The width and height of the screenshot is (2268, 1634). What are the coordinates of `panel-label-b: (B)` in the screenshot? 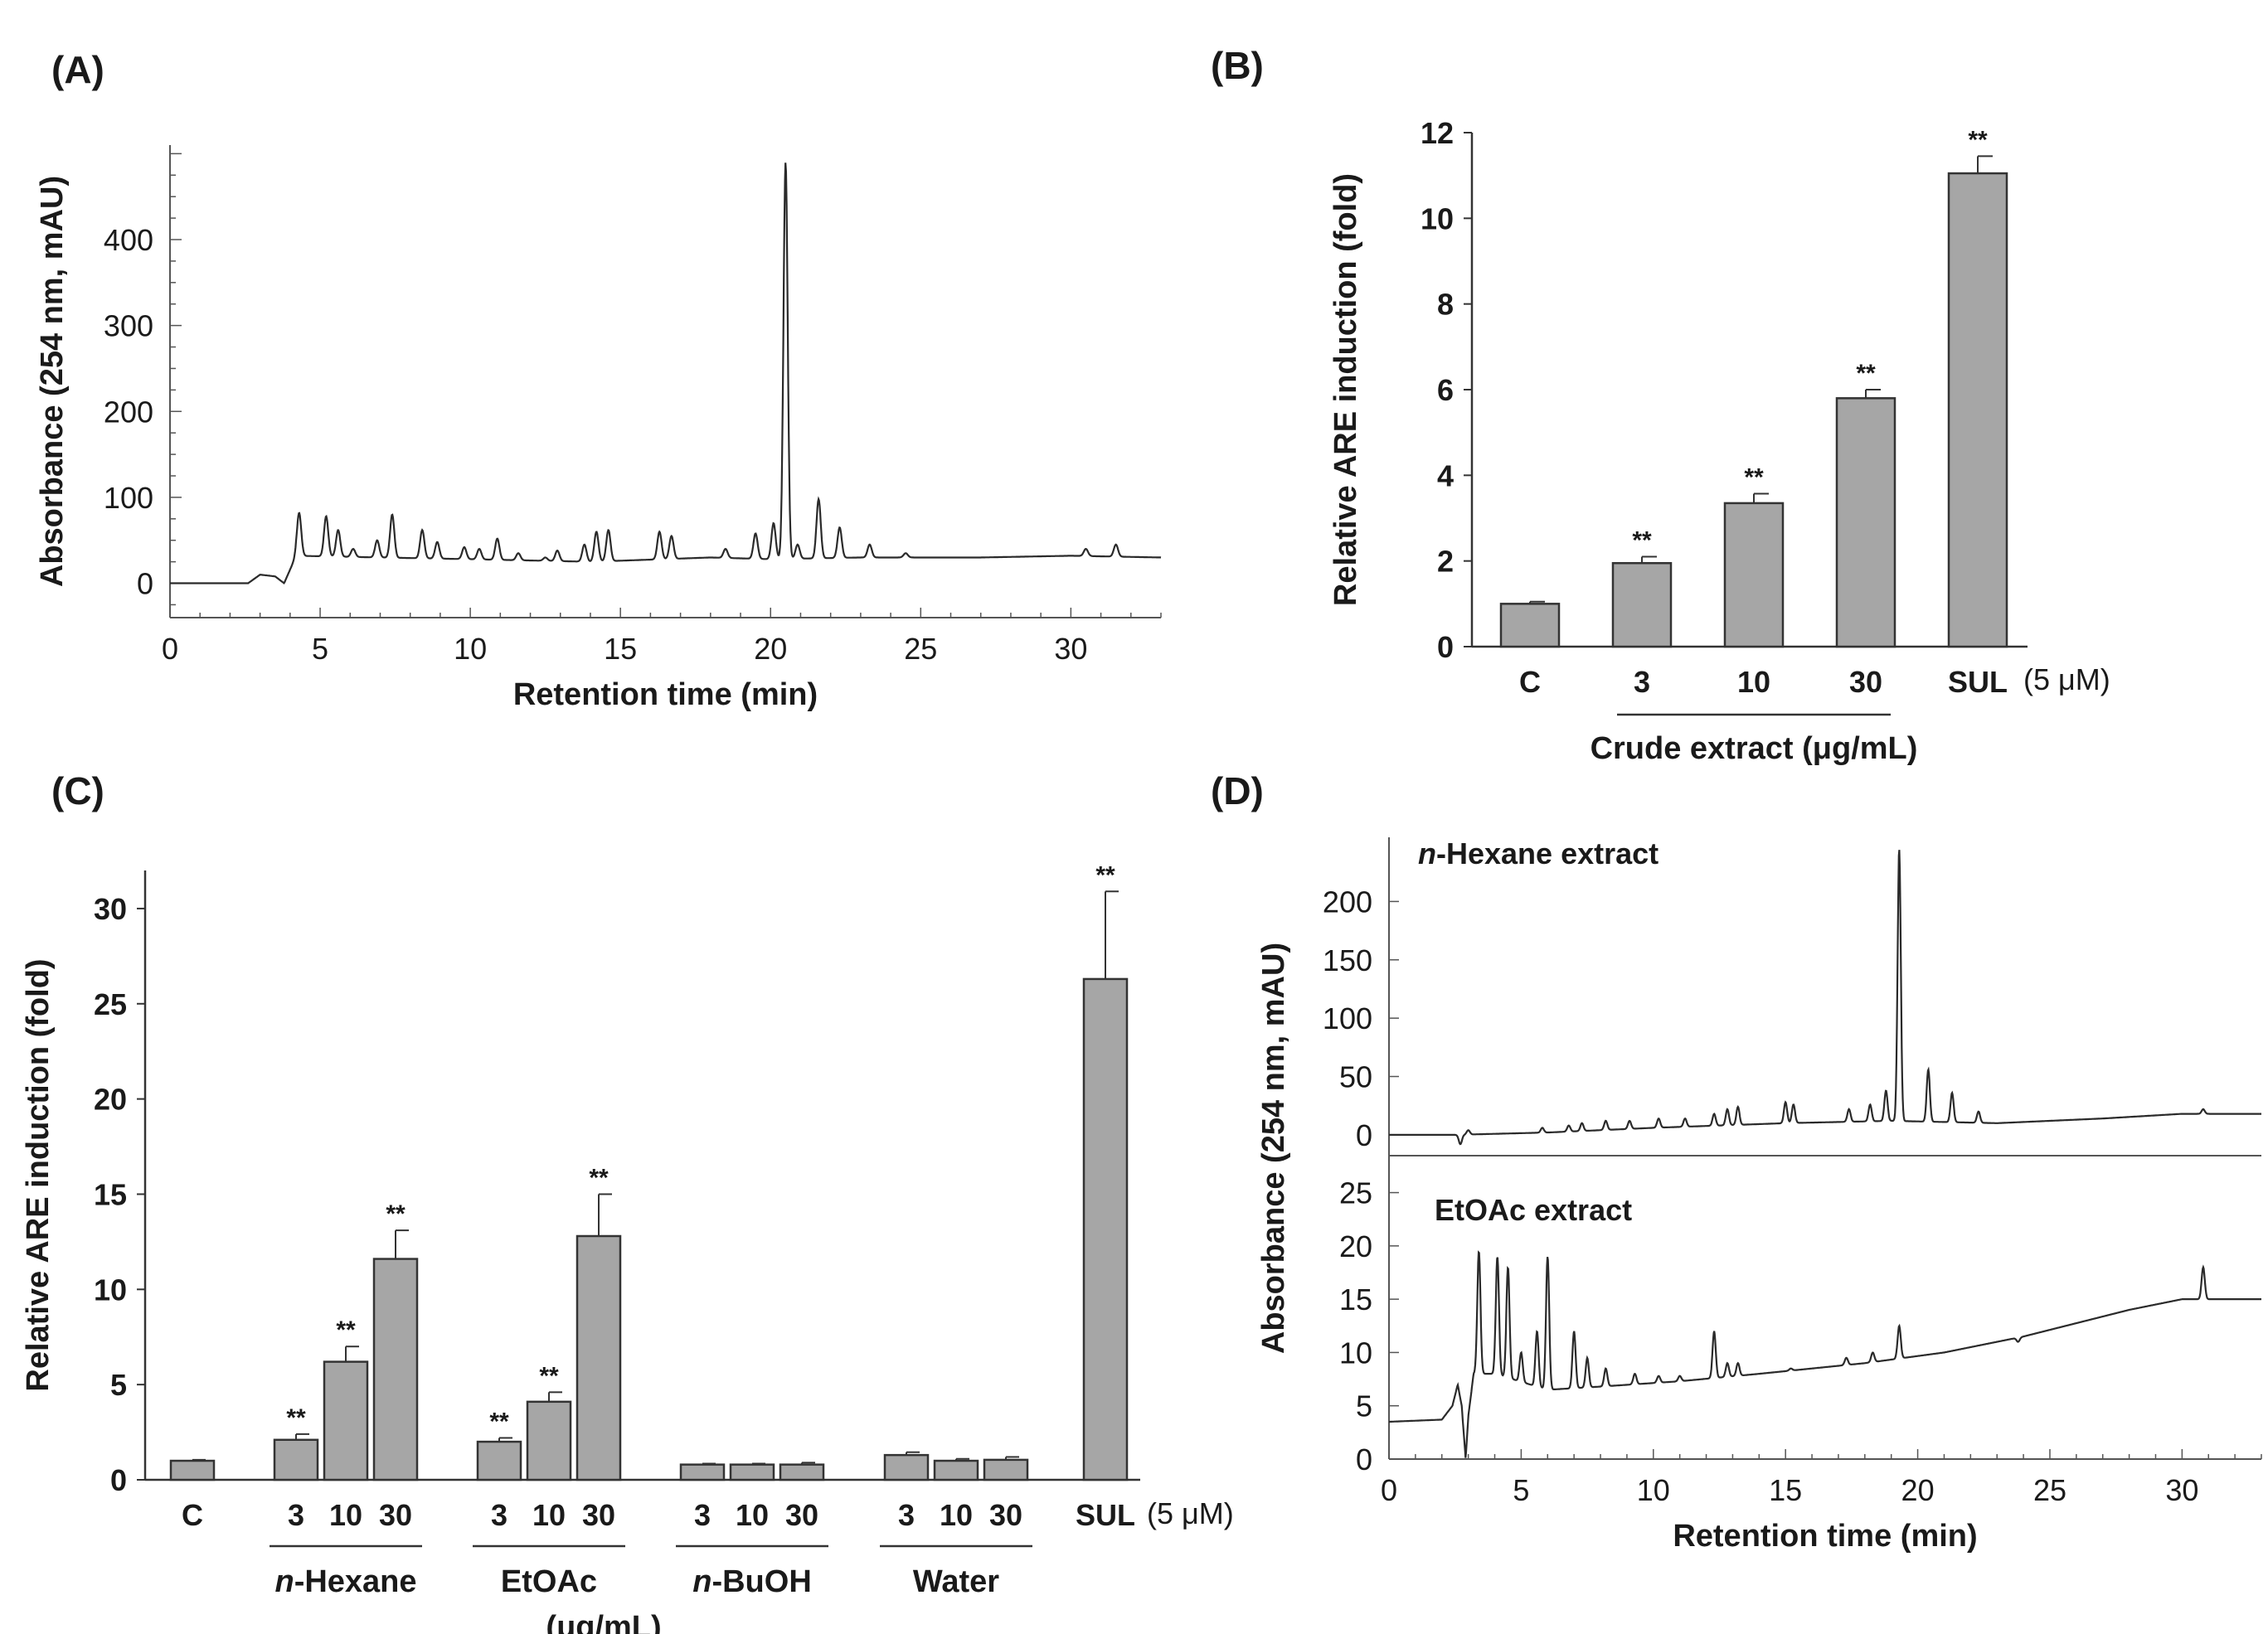 It's located at (1237, 65).